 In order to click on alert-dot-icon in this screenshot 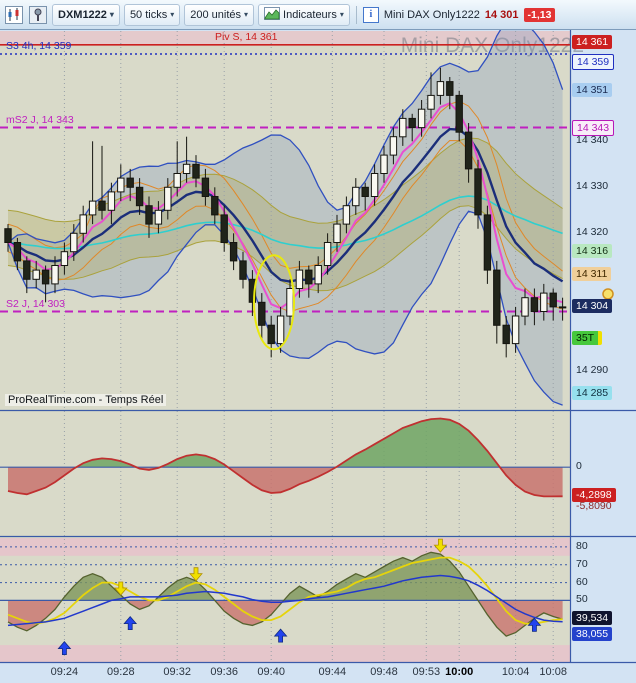, I will do `click(608, 294)`.